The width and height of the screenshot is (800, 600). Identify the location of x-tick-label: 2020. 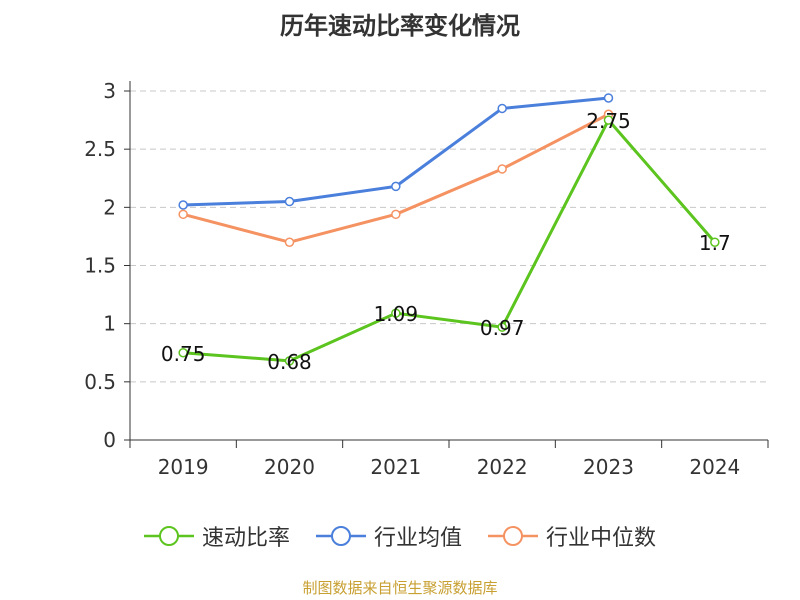
(289, 467).